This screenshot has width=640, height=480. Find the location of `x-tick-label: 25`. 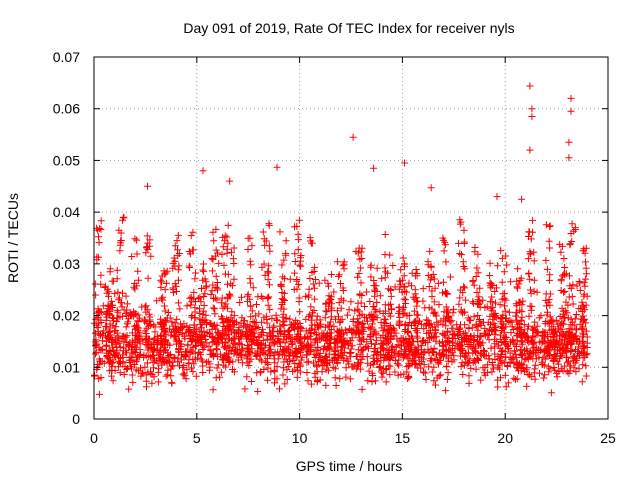

x-tick-label: 25 is located at coordinates (608, 438).